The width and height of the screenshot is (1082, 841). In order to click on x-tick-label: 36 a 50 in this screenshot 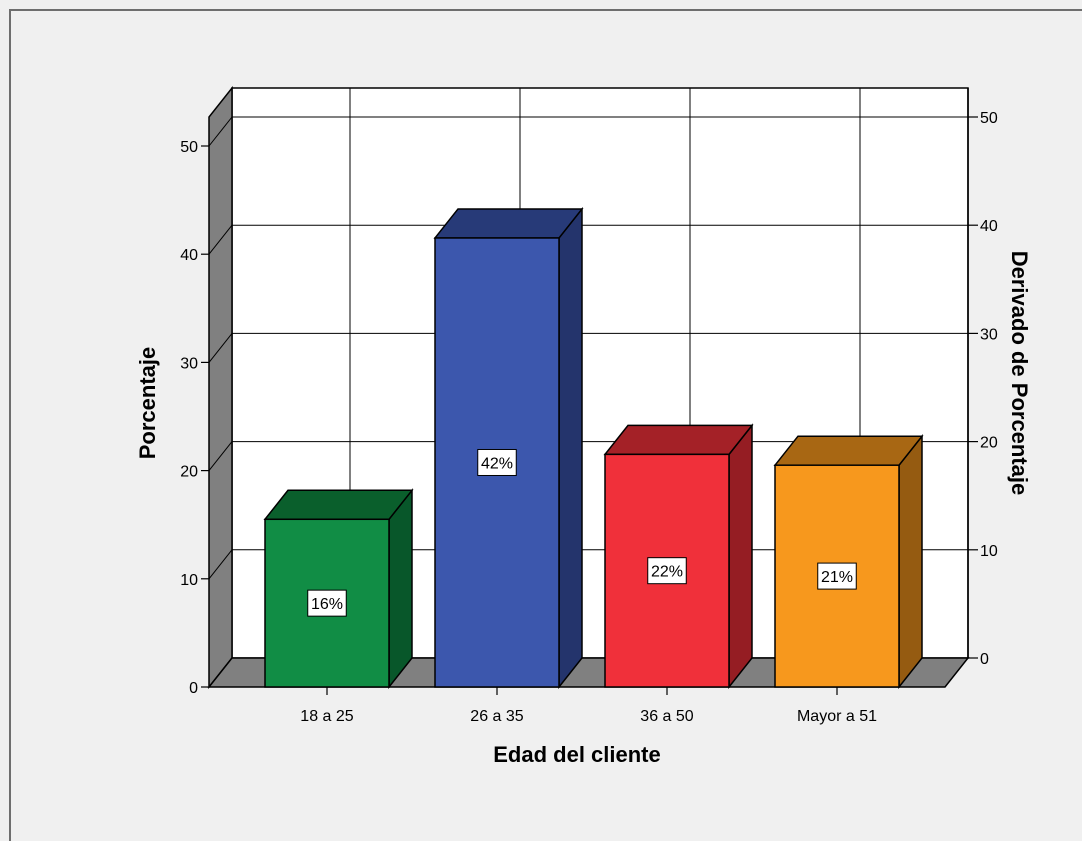, I will do `click(666, 716)`.